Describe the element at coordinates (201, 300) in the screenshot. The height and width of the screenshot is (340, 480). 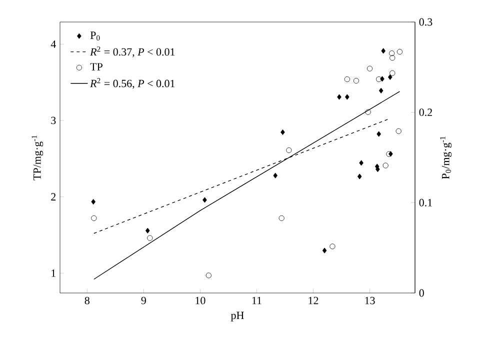
I see `x-tick-label: 10` at that location.